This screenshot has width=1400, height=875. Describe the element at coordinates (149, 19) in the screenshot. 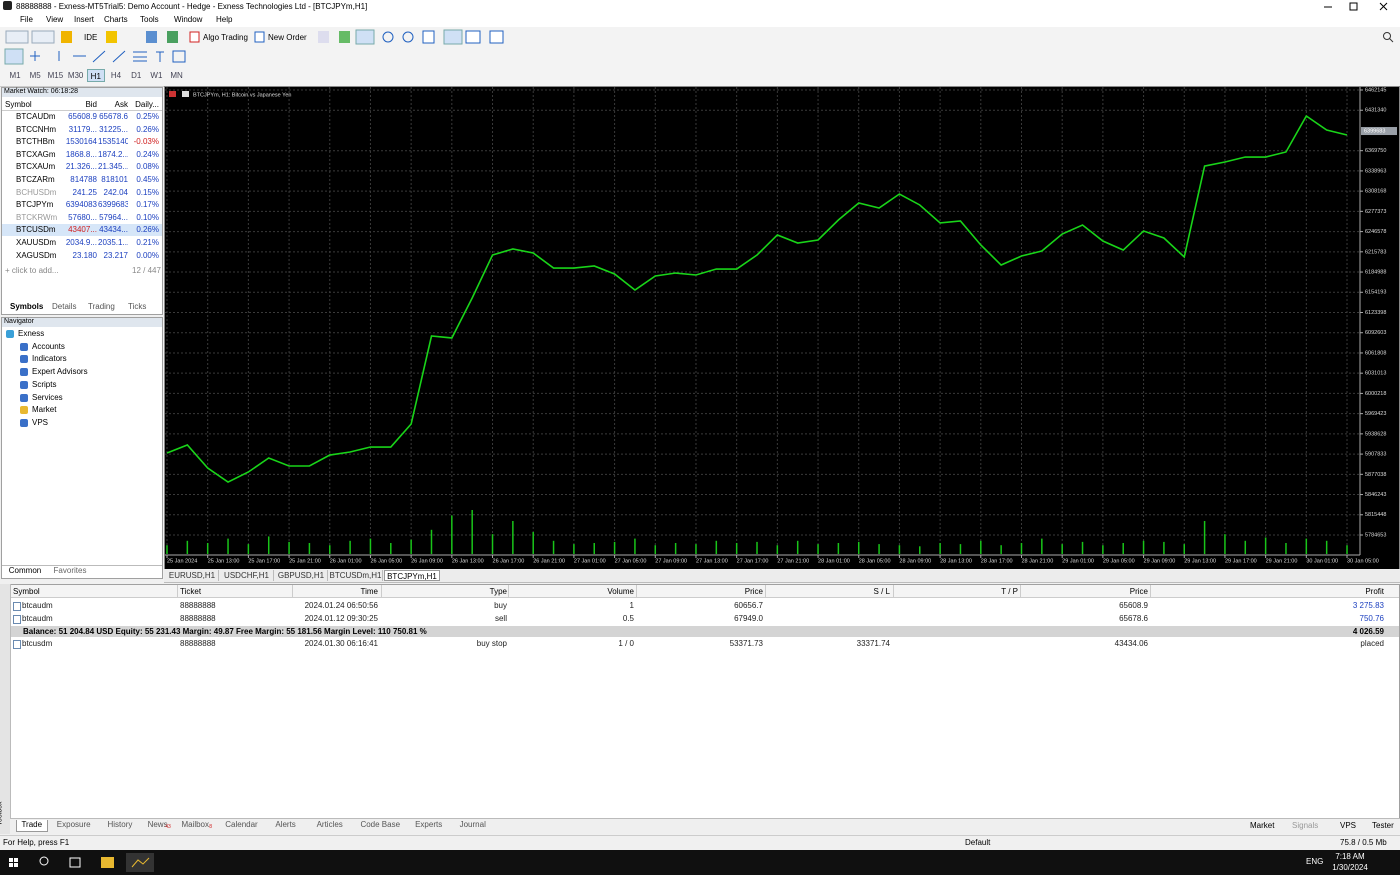

I see `menu-item: Tools` at that location.